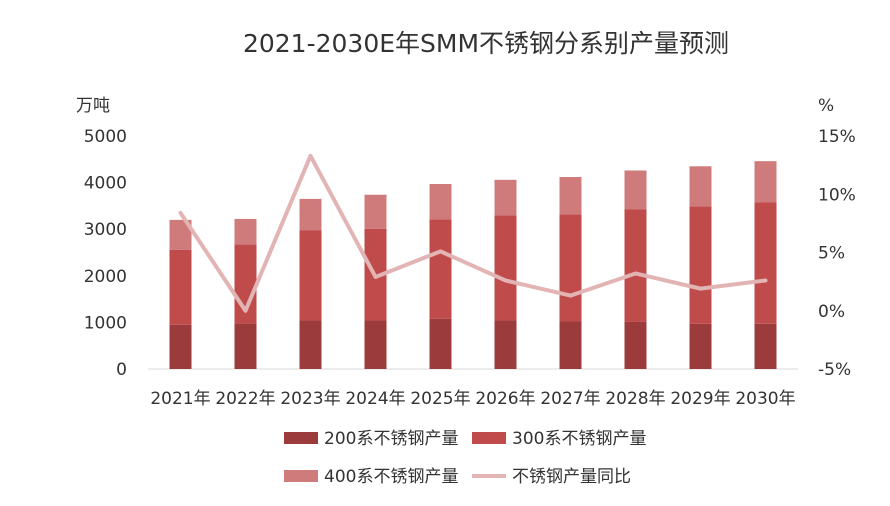 The image size is (890, 506). Describe the element at coordinates (105, 253) in the screenshot. I see `left-axis-ticks: 0 1000 2000 3000 4000 5000` at that location.